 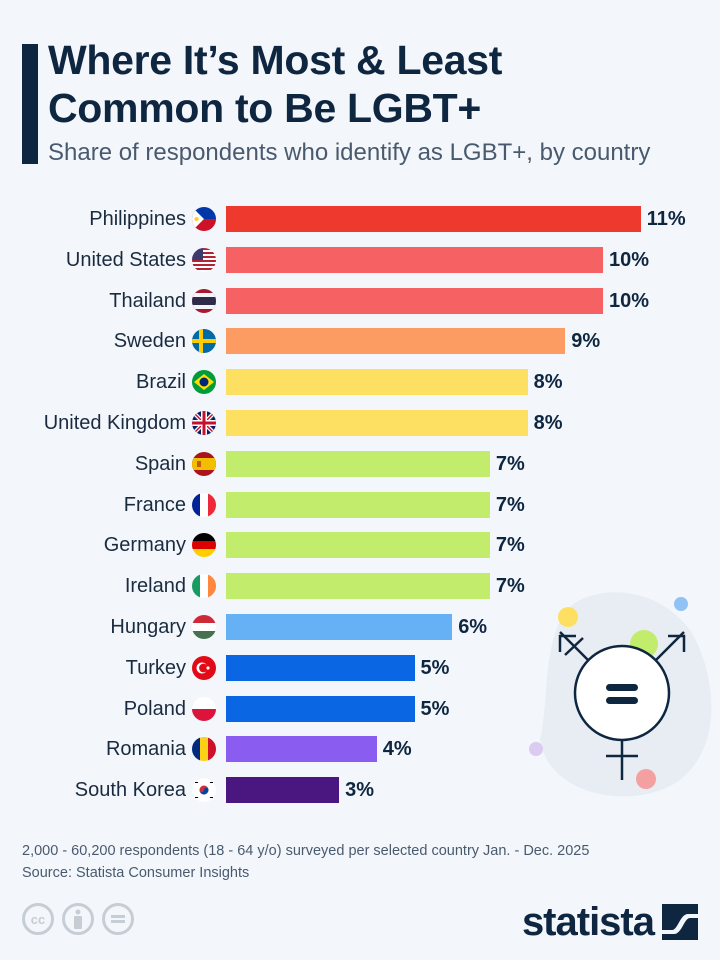 I want to click on statista-logo: statista, so click(x=610, y=922).